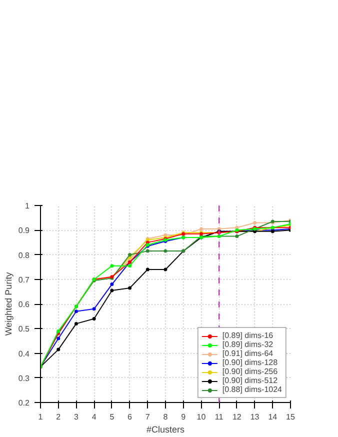 This screenshot has width=338, height=437. Describe the element at coordinates (252, 389) in the screenshot. I see `legend-label: [0.88] dims-1024` at that location.